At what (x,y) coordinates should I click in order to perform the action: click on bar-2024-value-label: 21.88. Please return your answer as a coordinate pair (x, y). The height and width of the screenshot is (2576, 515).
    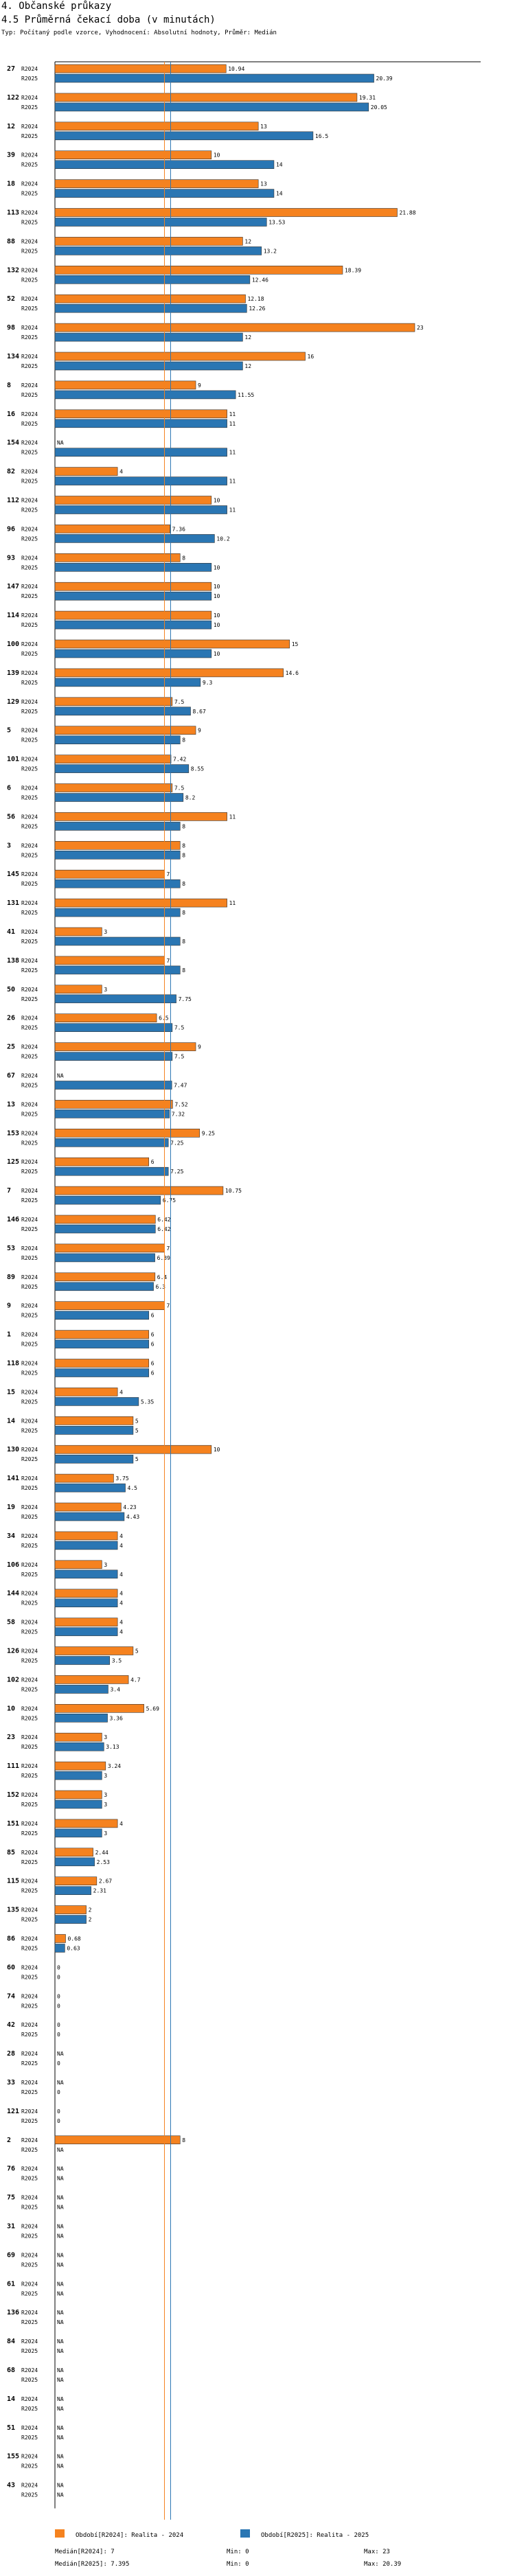
    Looking at the image, I should click on (407, 213).